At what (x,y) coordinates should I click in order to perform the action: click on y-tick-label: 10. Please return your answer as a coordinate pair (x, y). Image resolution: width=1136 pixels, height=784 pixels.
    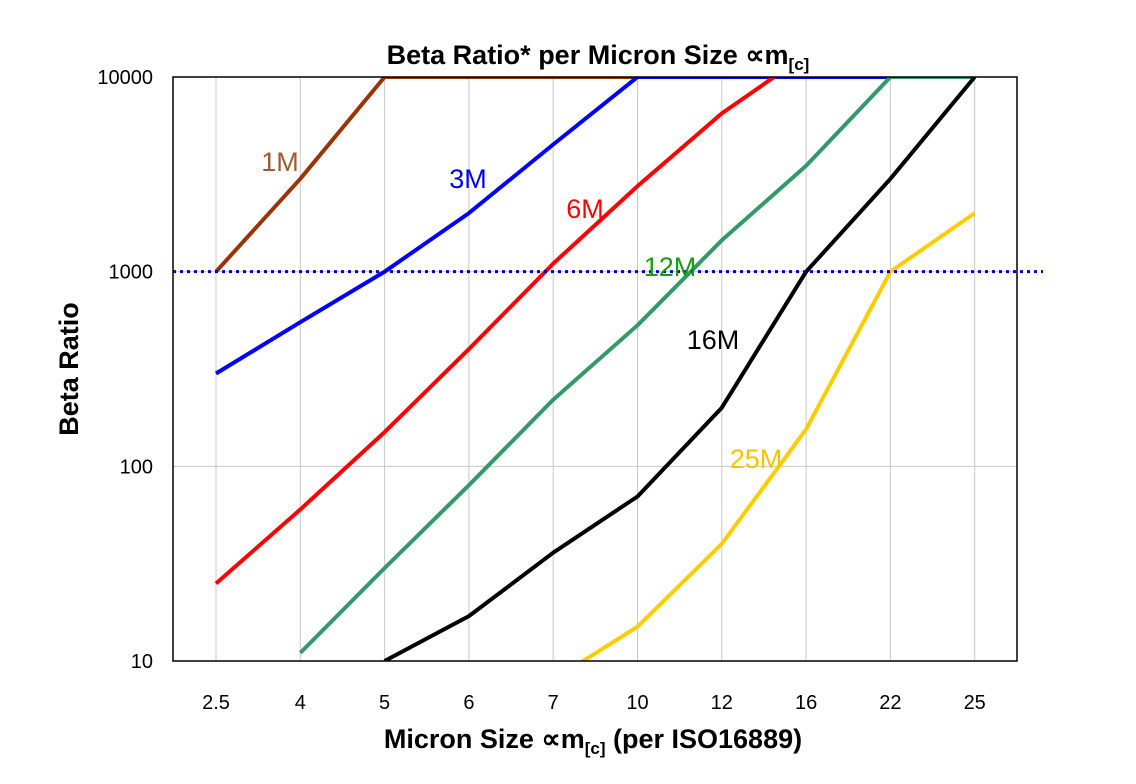
    Looking at the image, I should click on (142, 662).